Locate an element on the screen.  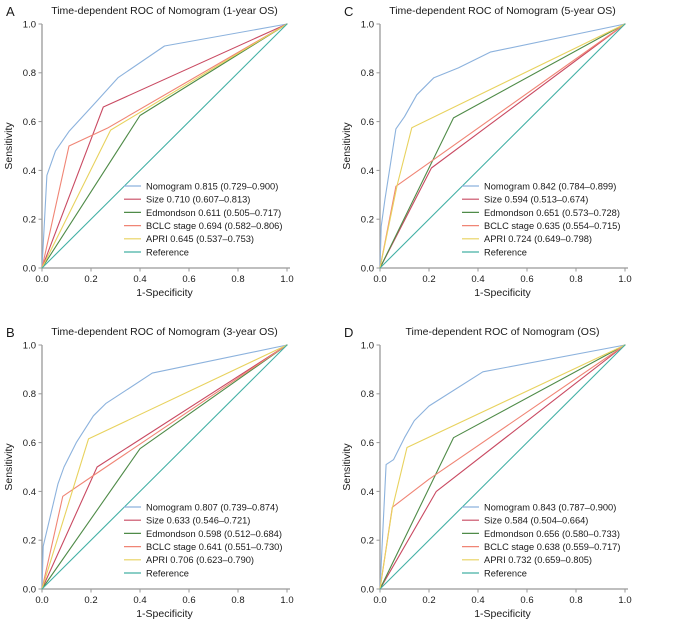
legend-label-nomogram: Nomogram 0.807 (0.739–0.874) is located at coordinates (212, 507).